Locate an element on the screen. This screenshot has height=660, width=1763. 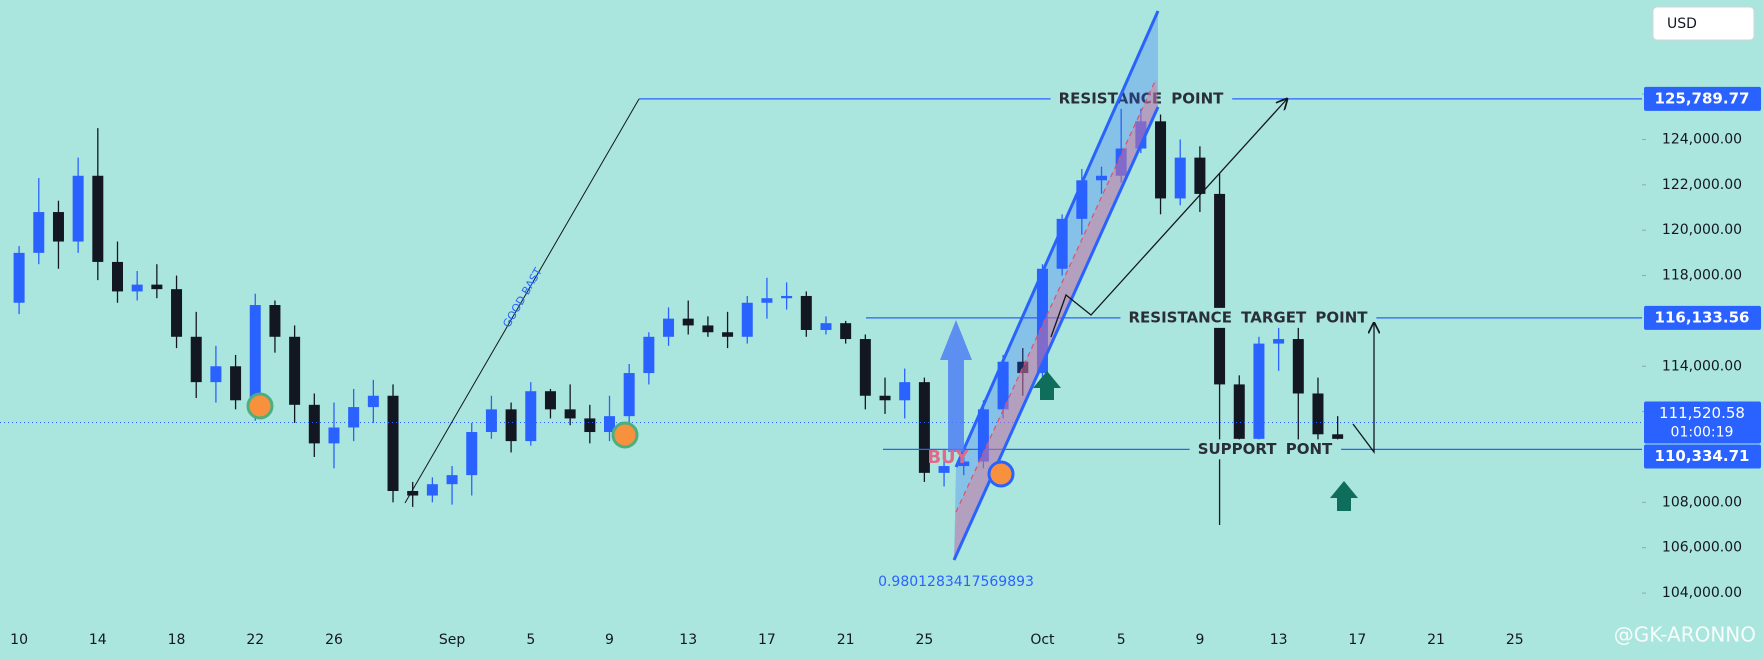
x-tick-label: 5 is located at coordinates (1121, 640).